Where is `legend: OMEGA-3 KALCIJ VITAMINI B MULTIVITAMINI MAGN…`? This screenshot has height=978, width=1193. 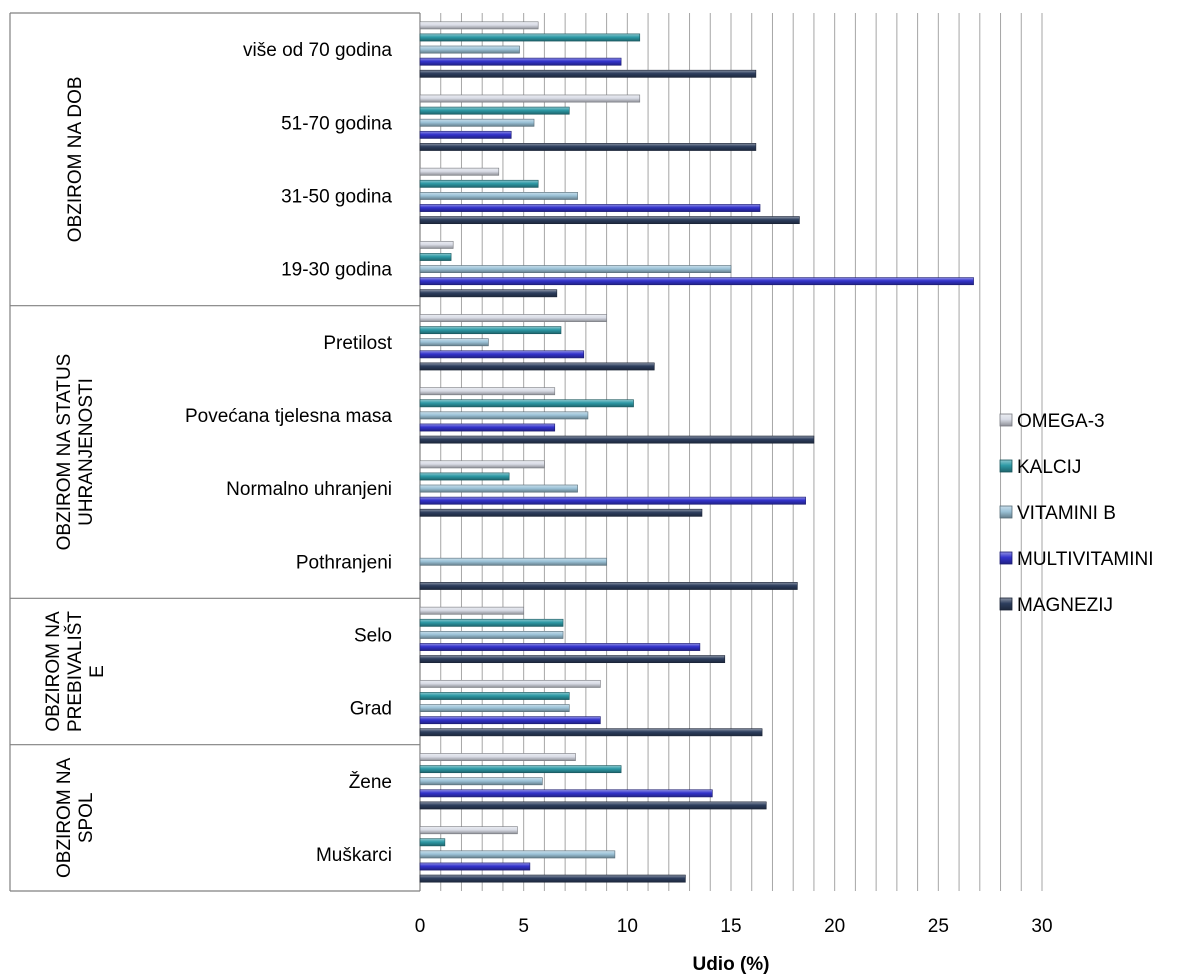 legend: OMEGA-3 KALCIJ VITAMINI B MULTIVITAMINI MAGN… is located at coordinates (1076, 513).